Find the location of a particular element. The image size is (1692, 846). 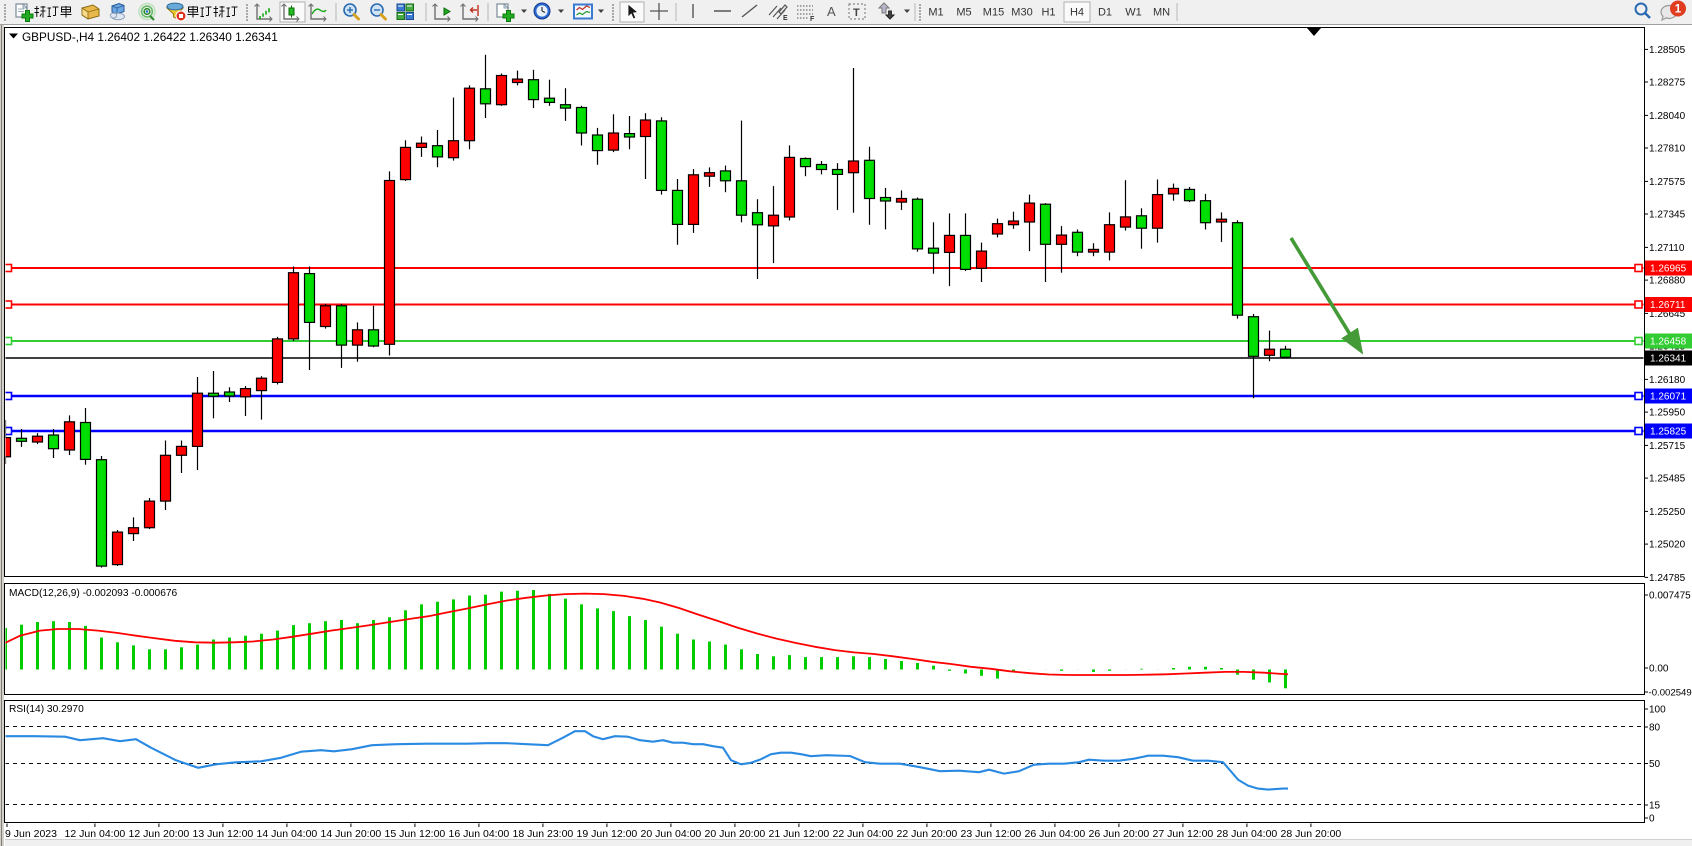

svg-text: 1.27345 is located at coordinates (1667, 215).